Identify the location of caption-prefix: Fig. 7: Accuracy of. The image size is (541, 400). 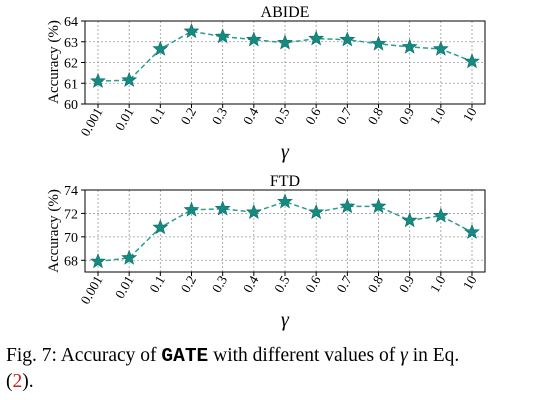
(84, 355).